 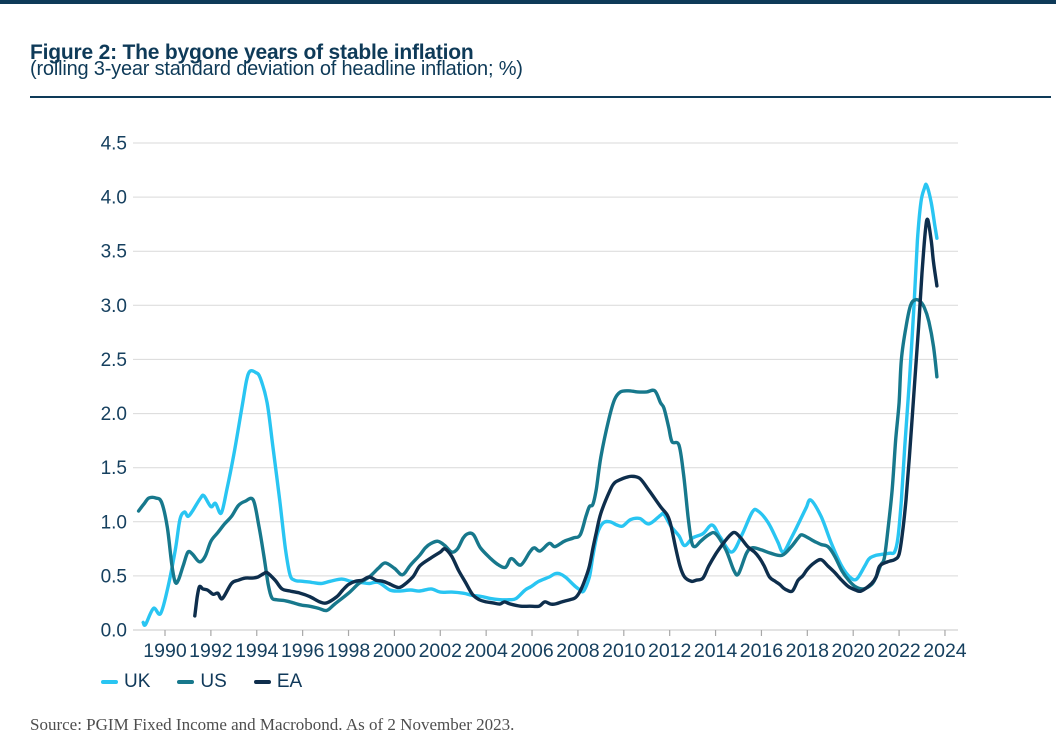 I want to click on y-tick-label: 2.5, so click(x=114, y=360).